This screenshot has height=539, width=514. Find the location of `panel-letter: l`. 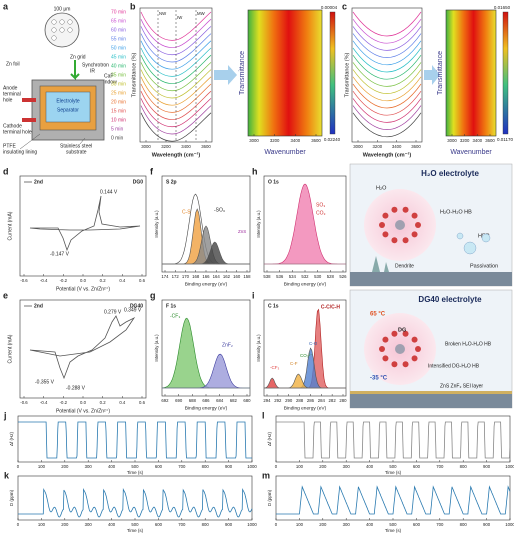

panel-letter: l is located at coordinates (263, 415).